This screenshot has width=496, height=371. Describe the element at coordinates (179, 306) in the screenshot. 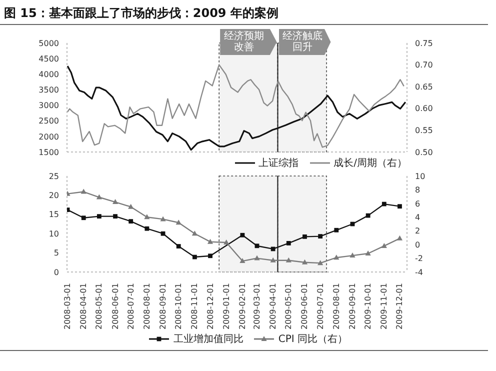

I see `x-tick-label: 2008-10-01` at that location.